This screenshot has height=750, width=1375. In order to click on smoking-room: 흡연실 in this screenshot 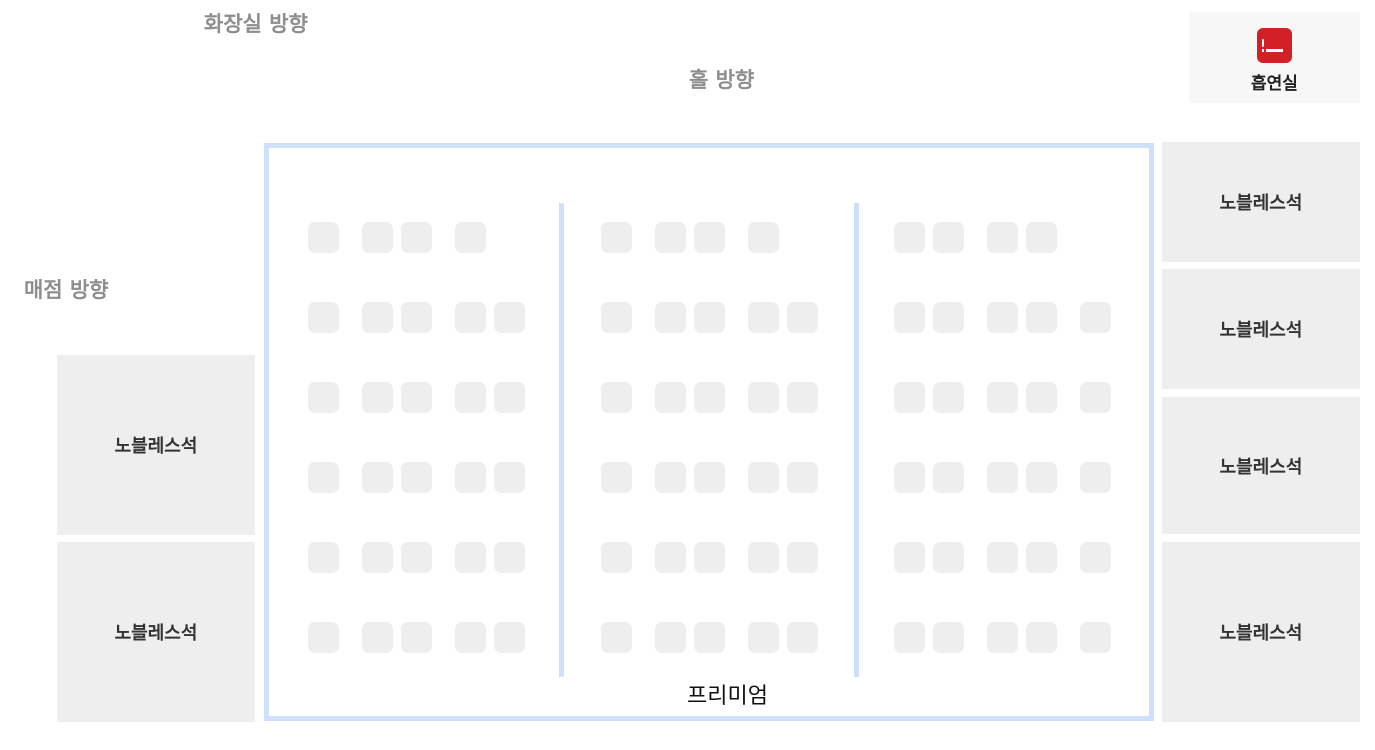, I will do `click(1274, 57)`.